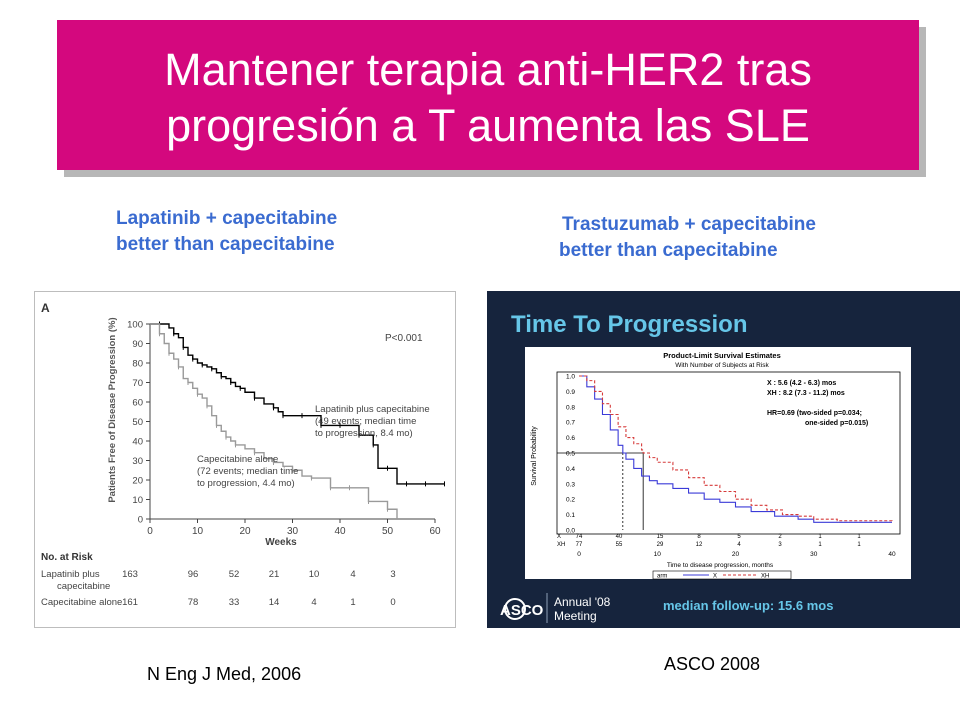 The height and width of the screenshot is (720, 960). Describe the element at coordinates (658, 554) in the screenshot. I see `right-x-tick-label: 10` at that location.